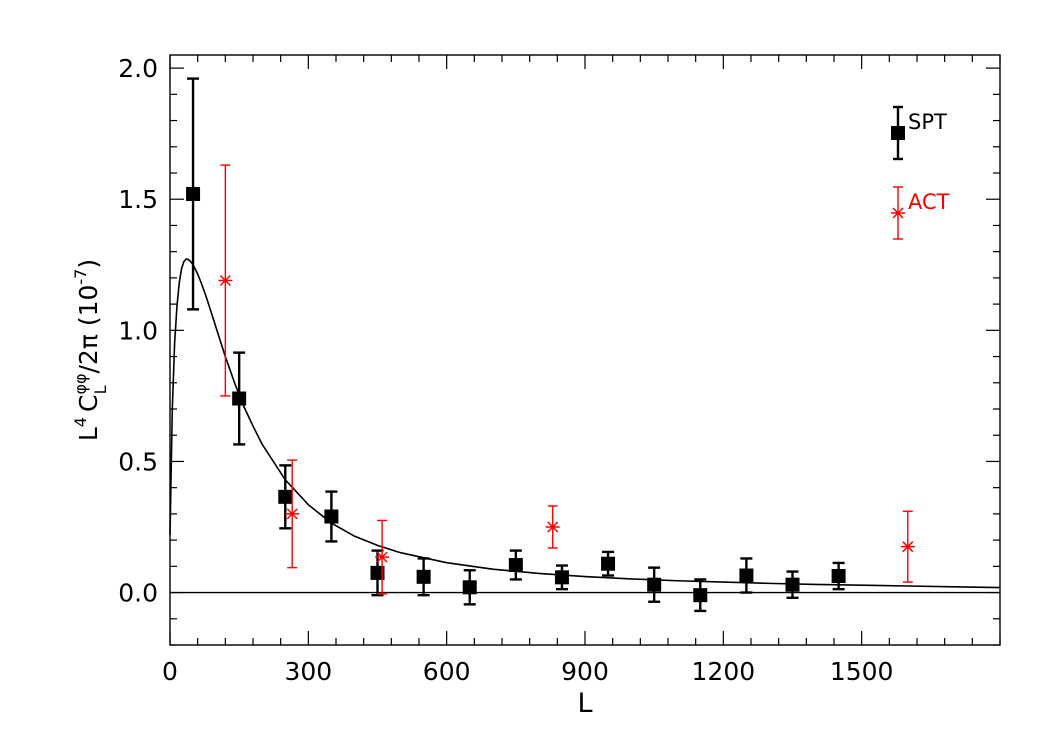 Image resolution: width=1050 pixels, height=750 pixels. What do you see at coordinates (88, 403) in the screenshot?
I see `y-title-symbol: C` at bounding box center [88, 403].